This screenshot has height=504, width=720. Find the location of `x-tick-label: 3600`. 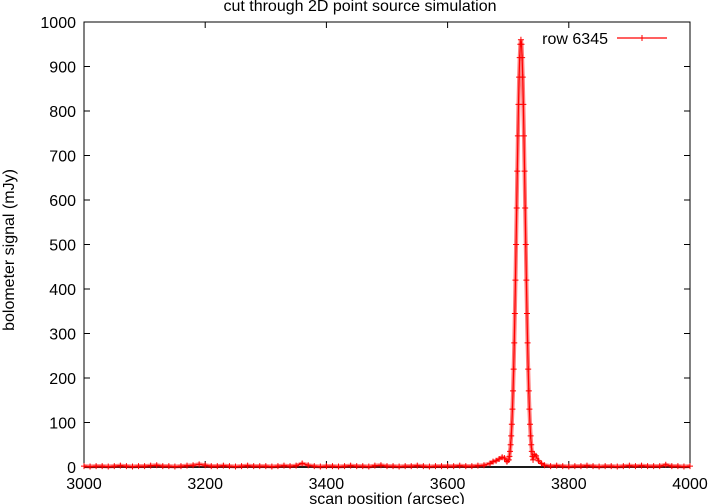

x-tick-label: 3600 is located at coordinates (448, 484).